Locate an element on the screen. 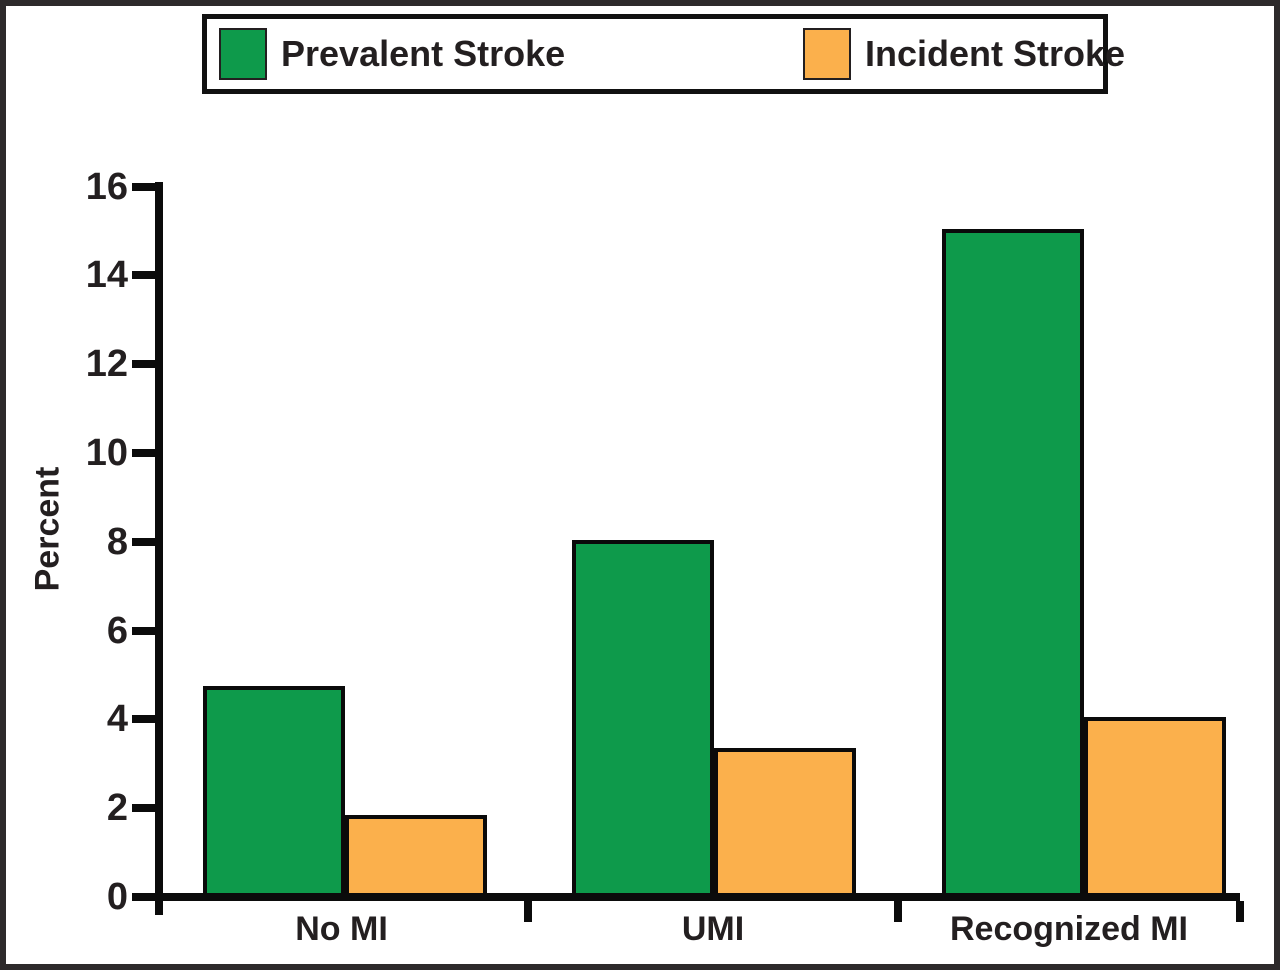  y-tick-label-16: 16 is located at coordinates (106, 186).